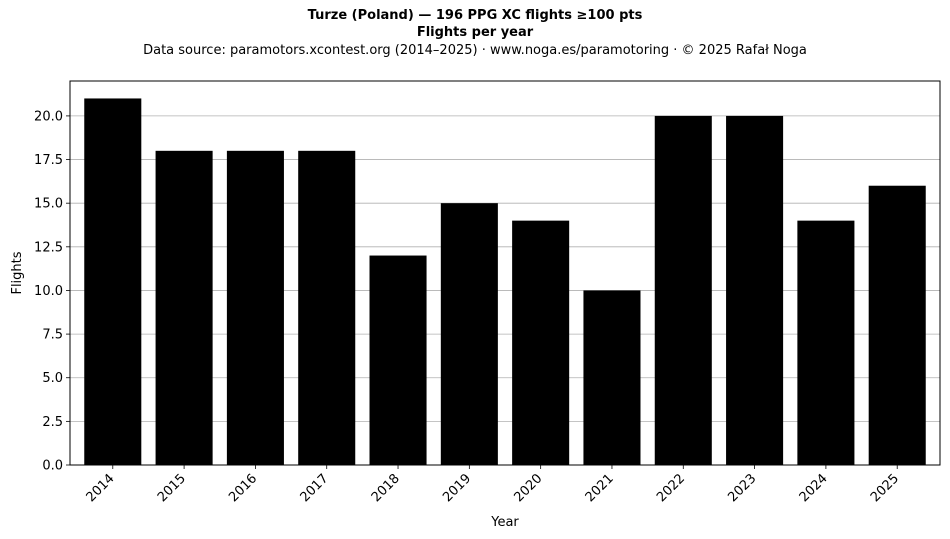 The width and height of the screenshot is (950, 539). What do you see at coordinates (671, 488) in the screenshot?
I see `x-tick-label: 2022` at bounding box center [671, 488].